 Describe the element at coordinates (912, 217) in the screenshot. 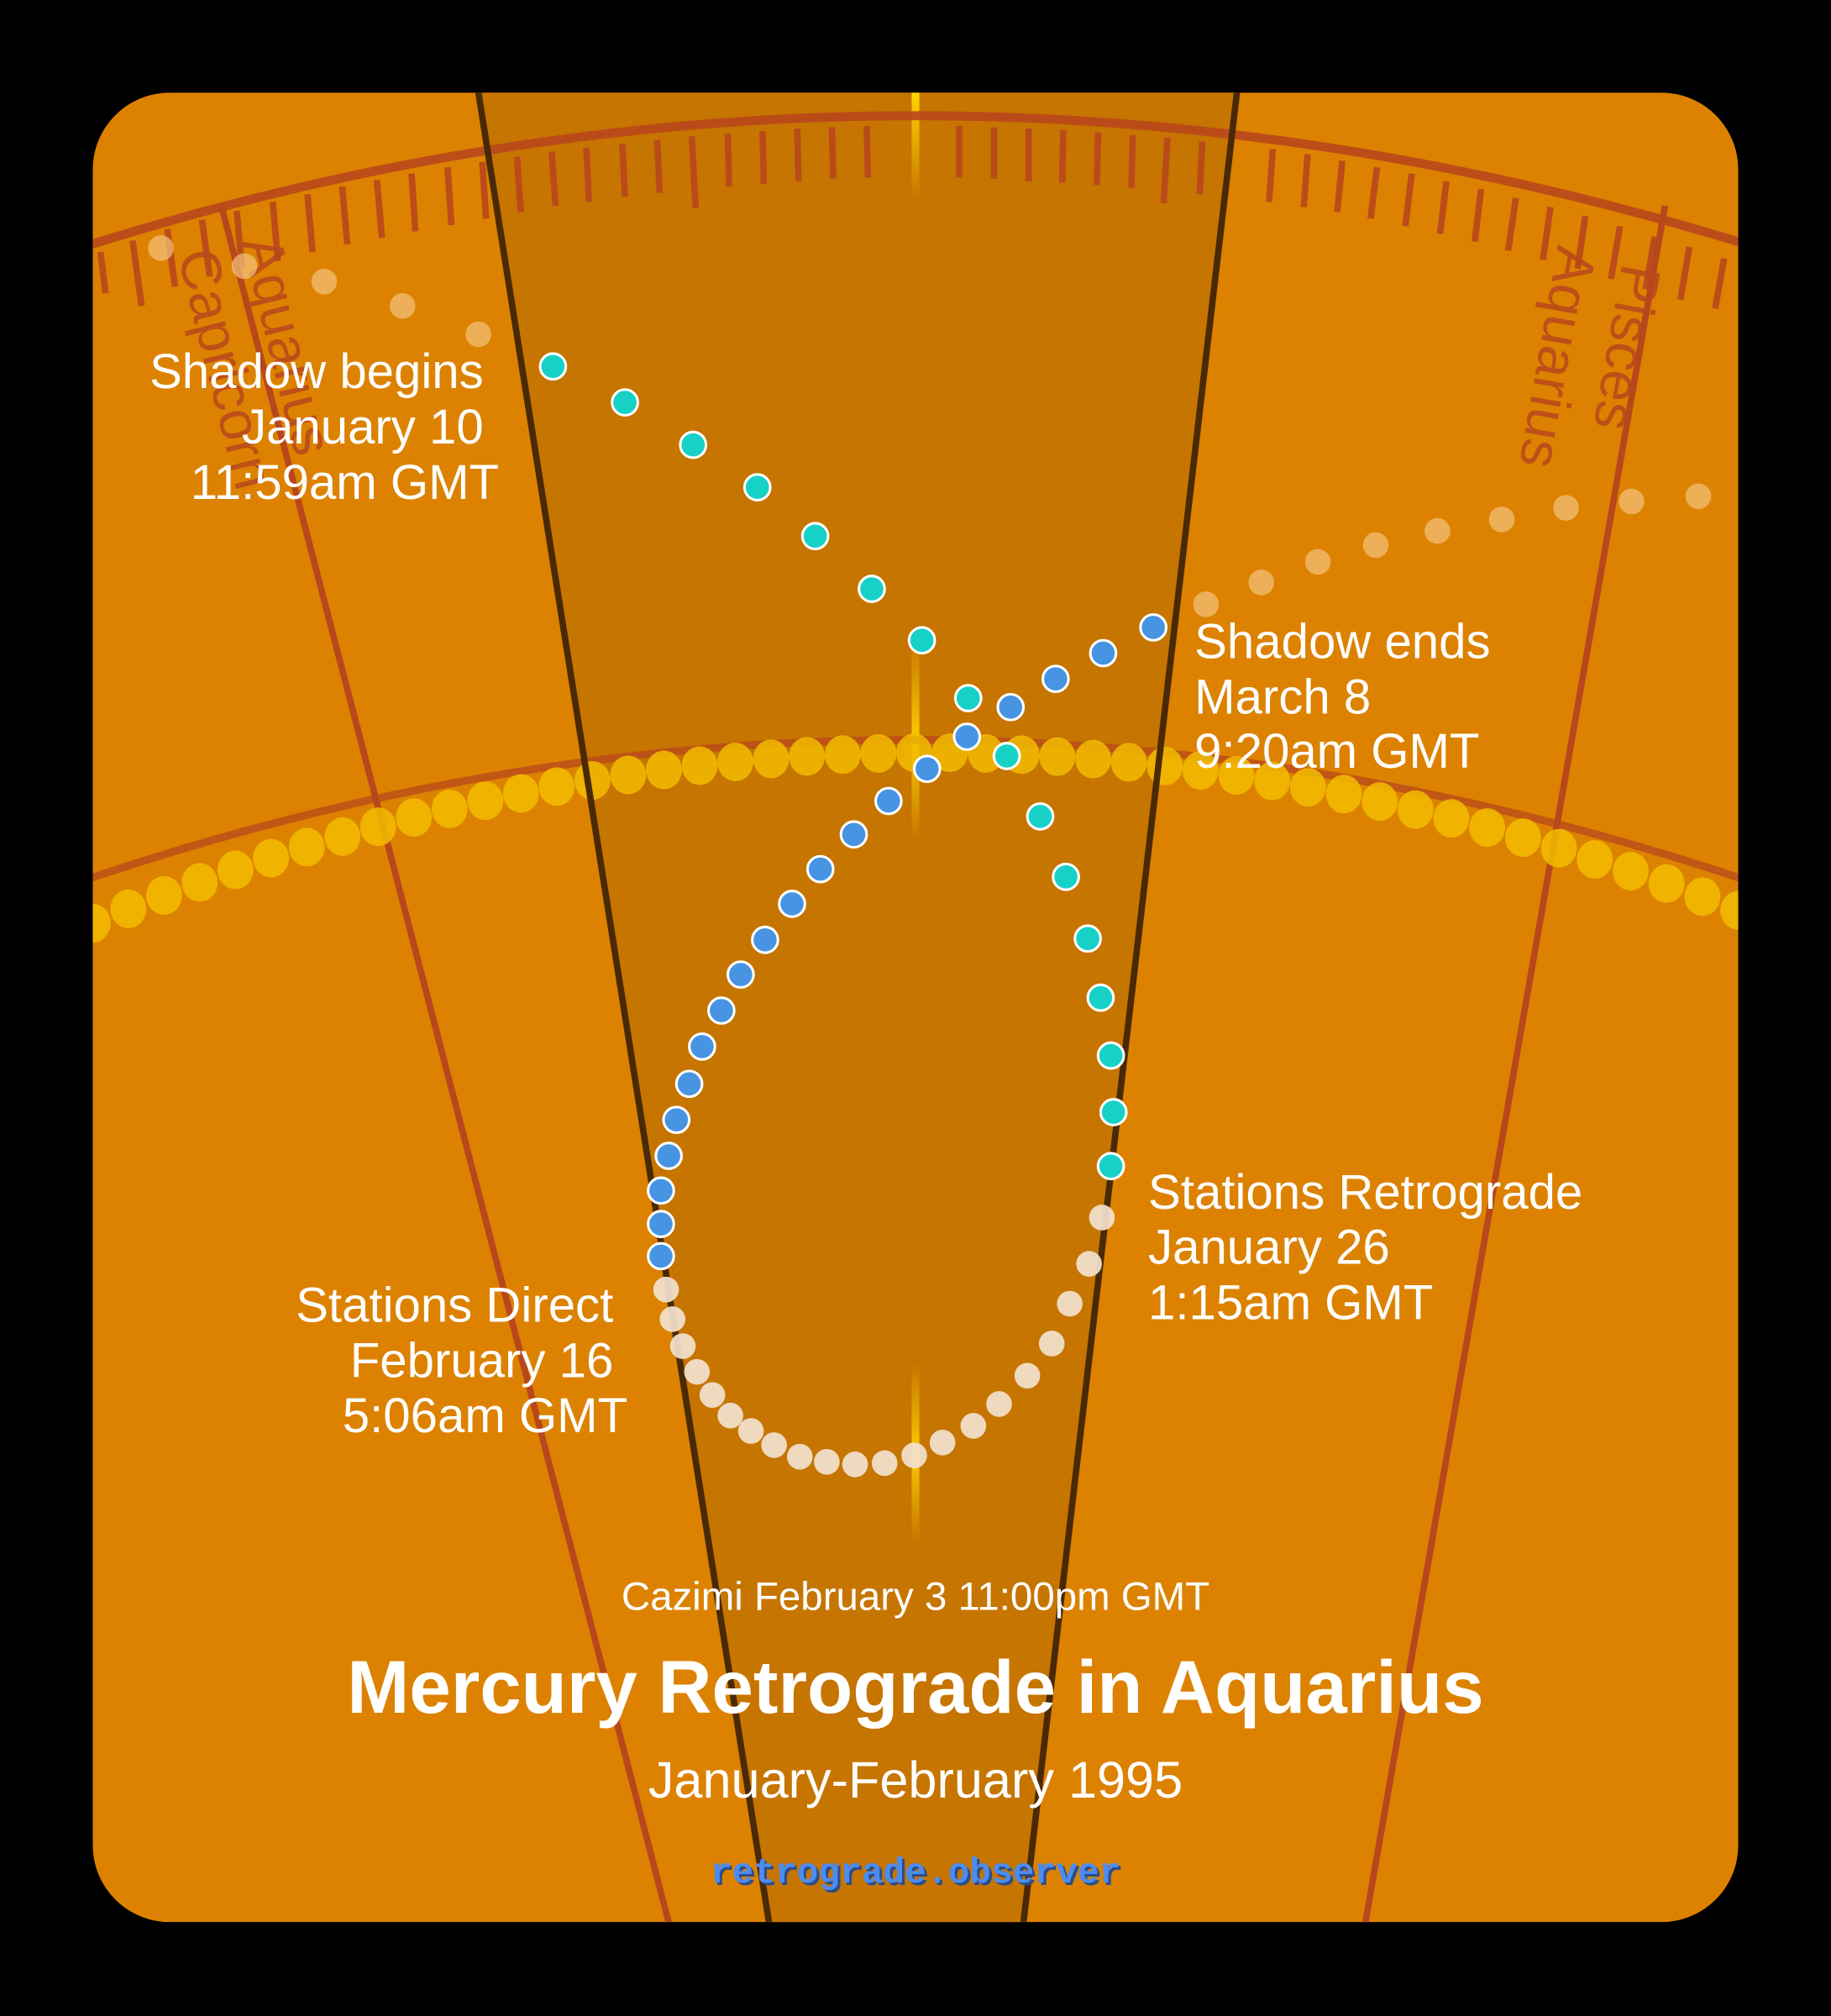

I see `ecliptic-ticks` at that location.